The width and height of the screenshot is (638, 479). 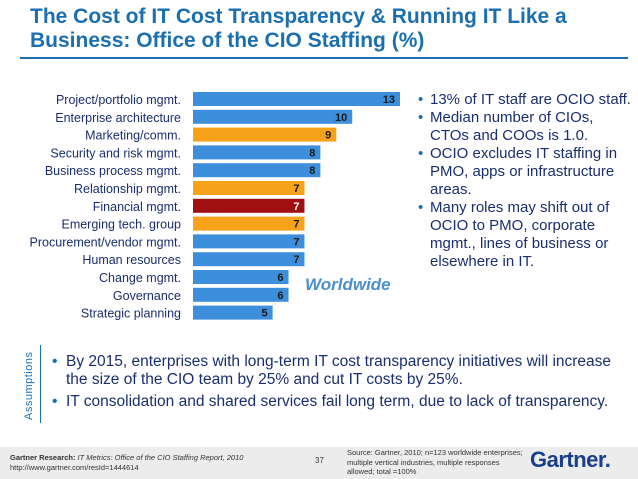 What do you see at coordinates (341, 118) in the screenshot?
I see `data-label: 10` at bounding box center [341, 118].